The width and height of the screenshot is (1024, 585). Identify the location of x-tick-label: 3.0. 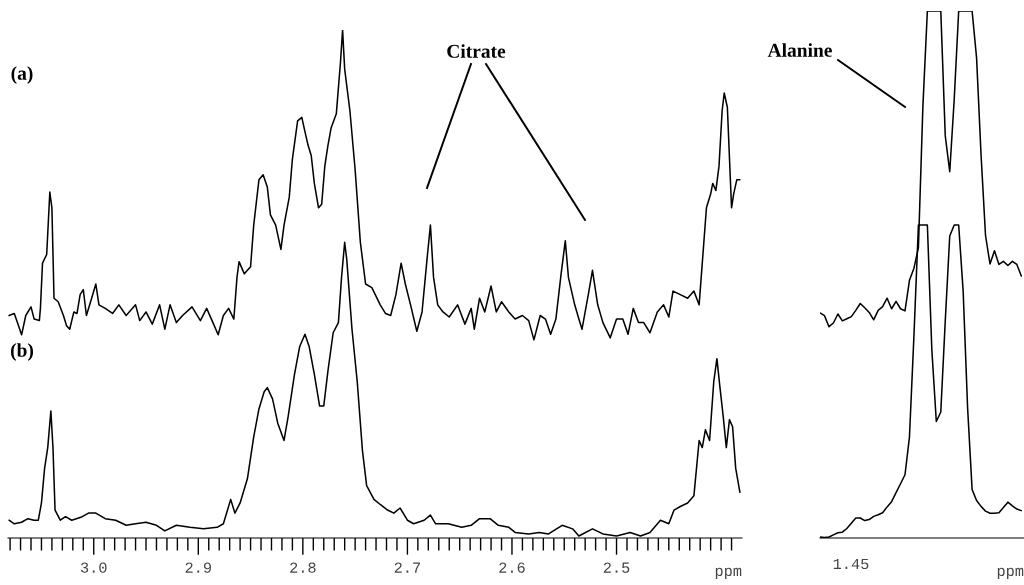
(93, 567).